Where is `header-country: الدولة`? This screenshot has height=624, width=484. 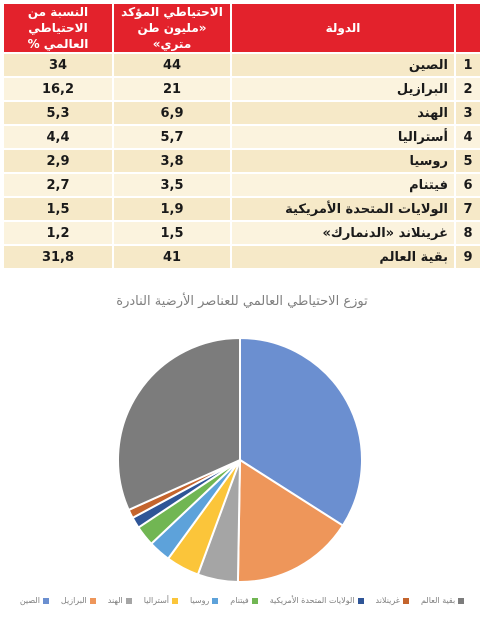 header-country: الدولة is located at coordinates (342, 28).